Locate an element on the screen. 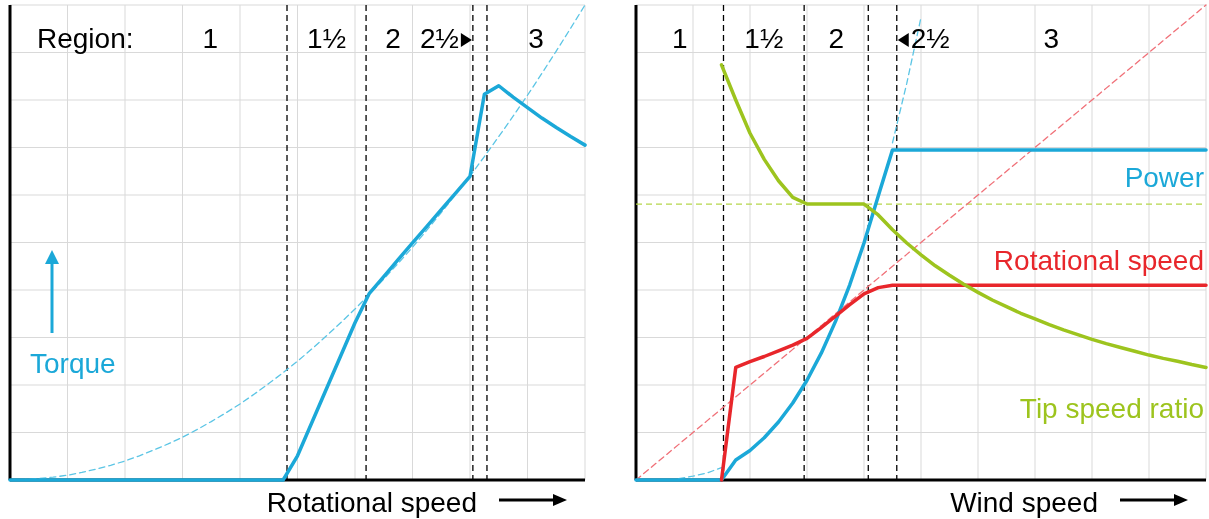 The image size is (1209, 519). series-label: Rotational speed is located at coordinates (1098, 261).